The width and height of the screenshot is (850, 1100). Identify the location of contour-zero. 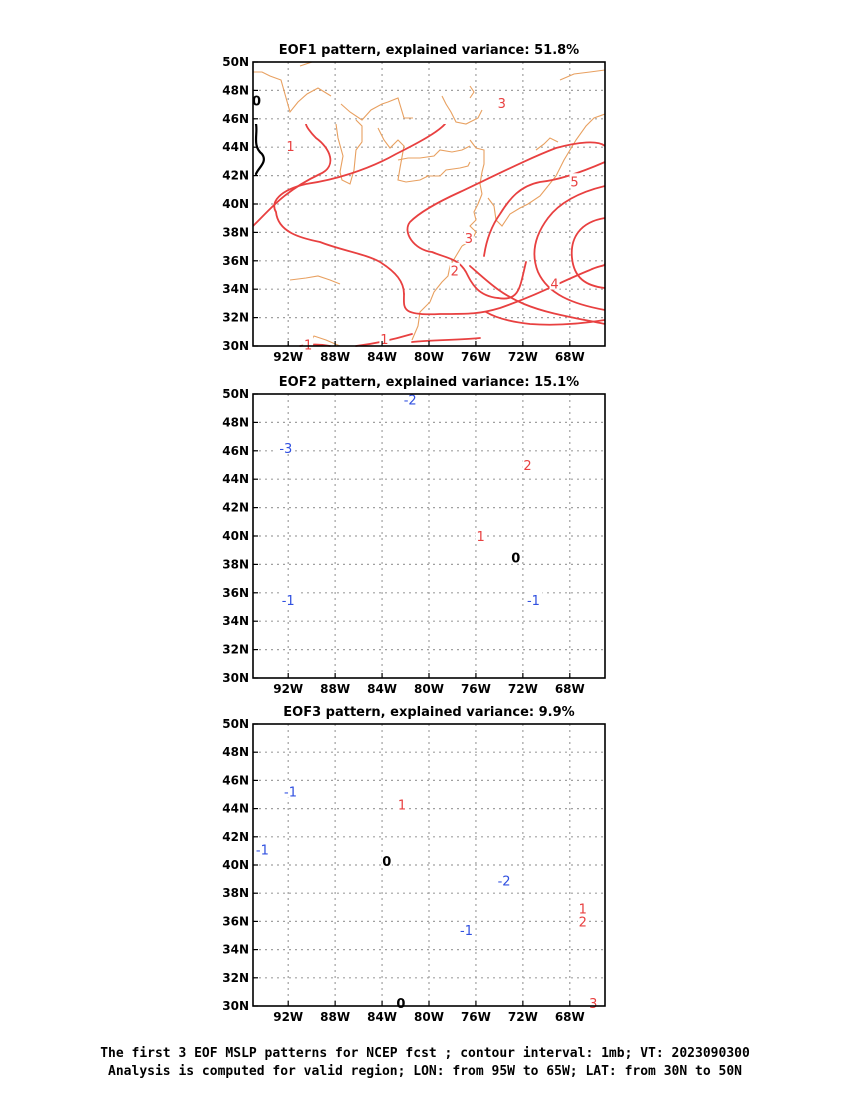
(457, 793).